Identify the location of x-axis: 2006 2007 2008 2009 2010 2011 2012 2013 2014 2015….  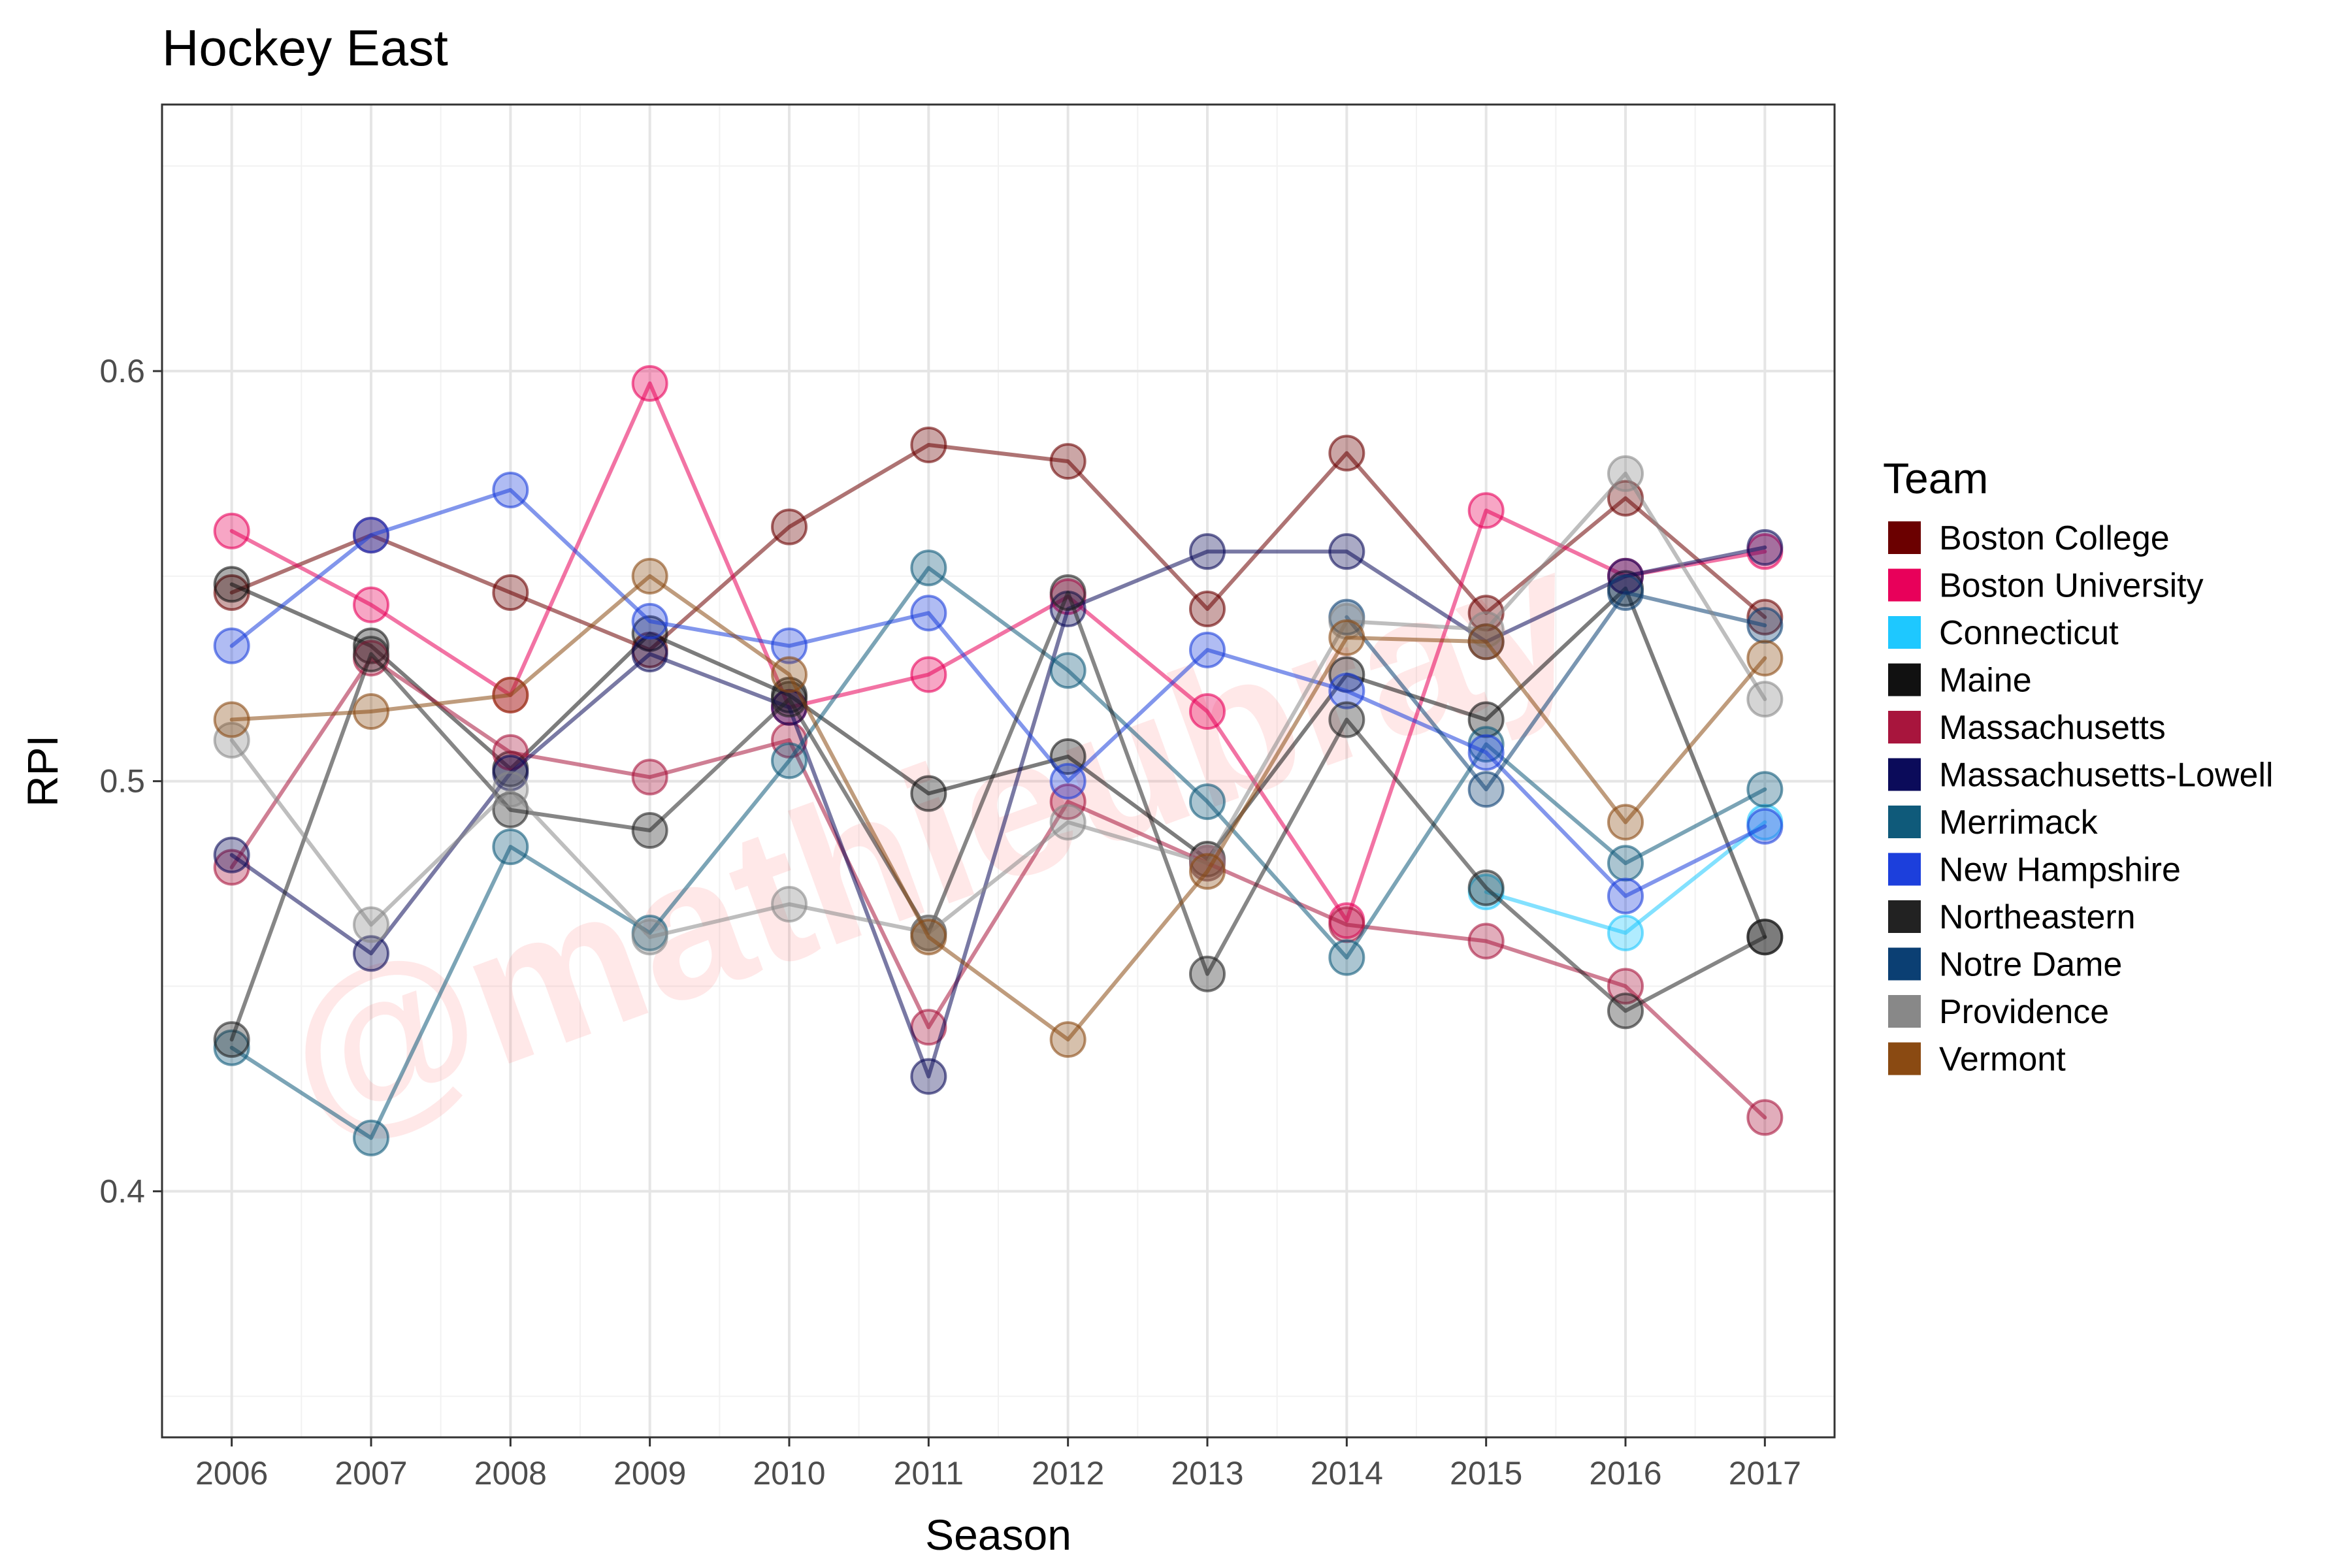
(998, 1464).